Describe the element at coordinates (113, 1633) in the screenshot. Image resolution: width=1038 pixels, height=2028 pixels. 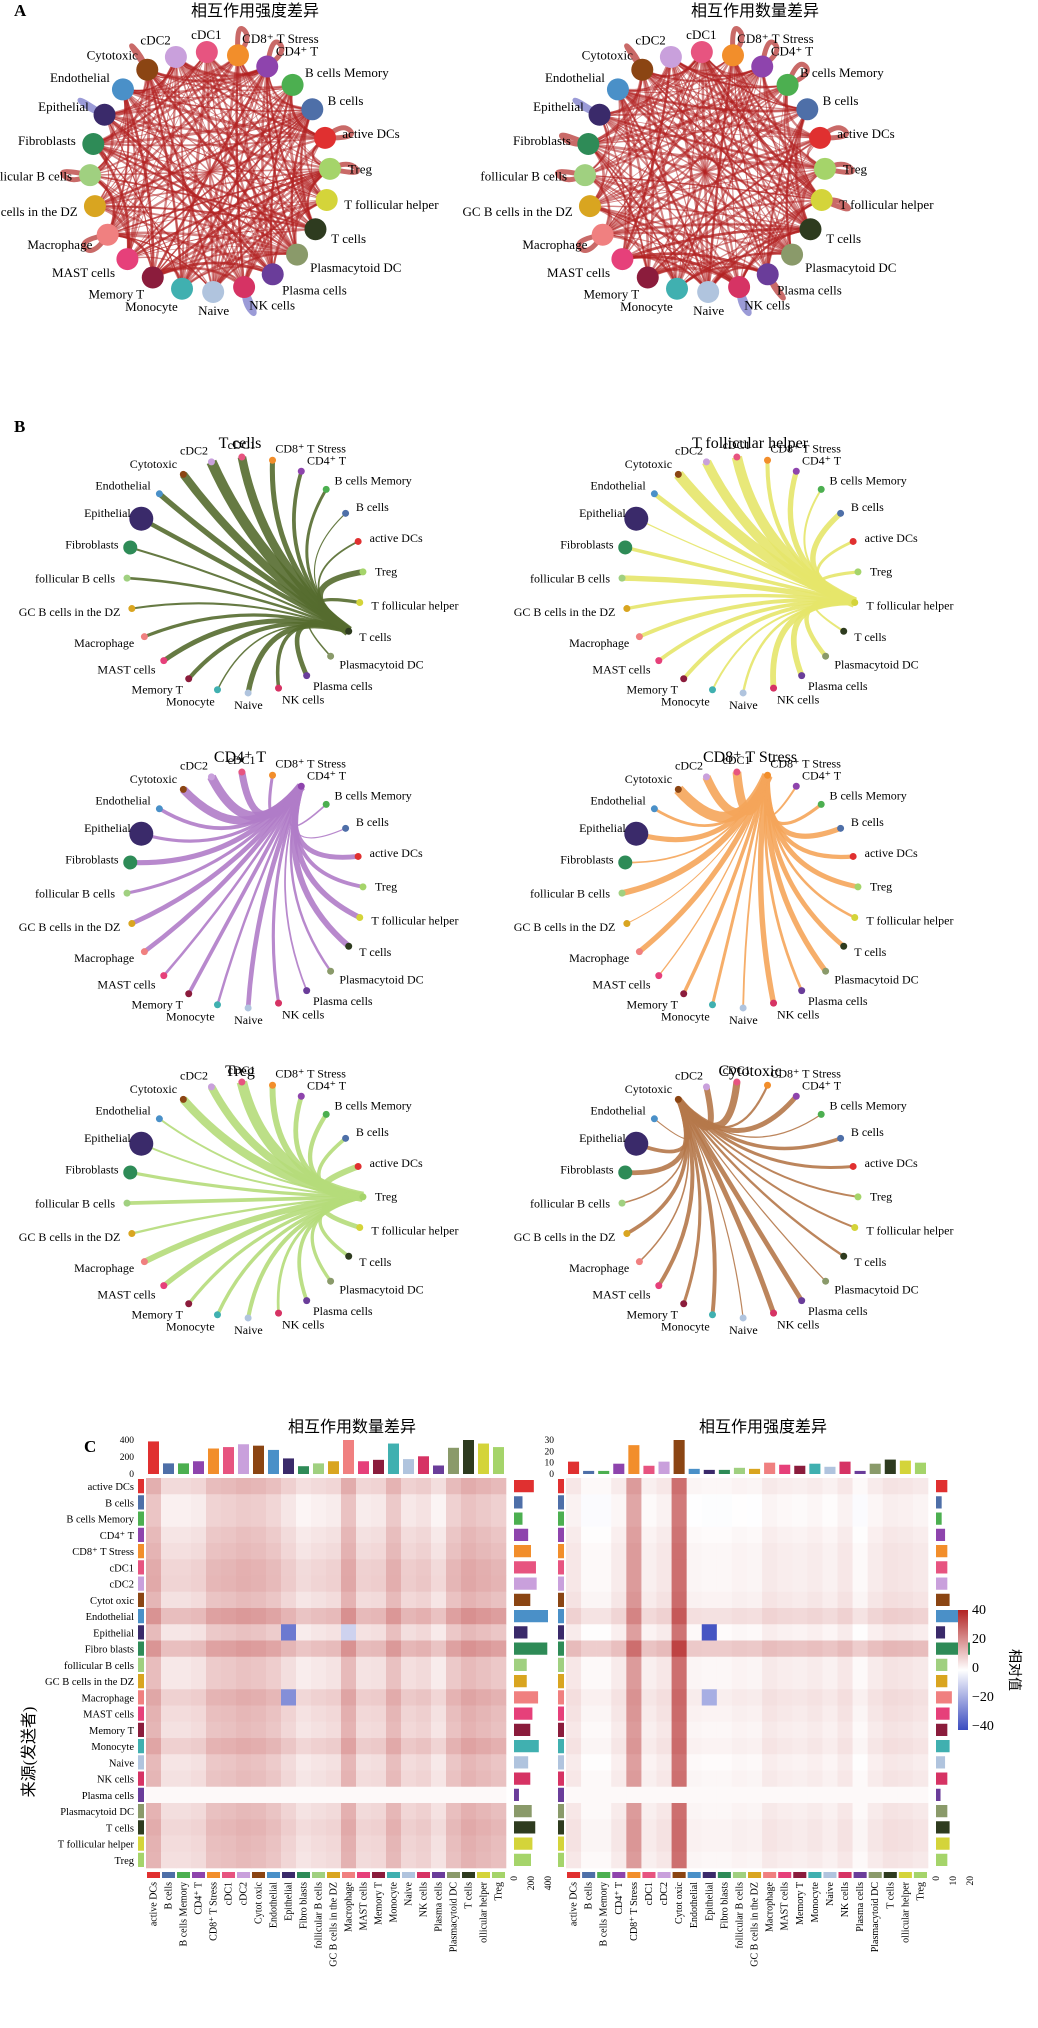
I see `row-label: Epithelial` at that location.